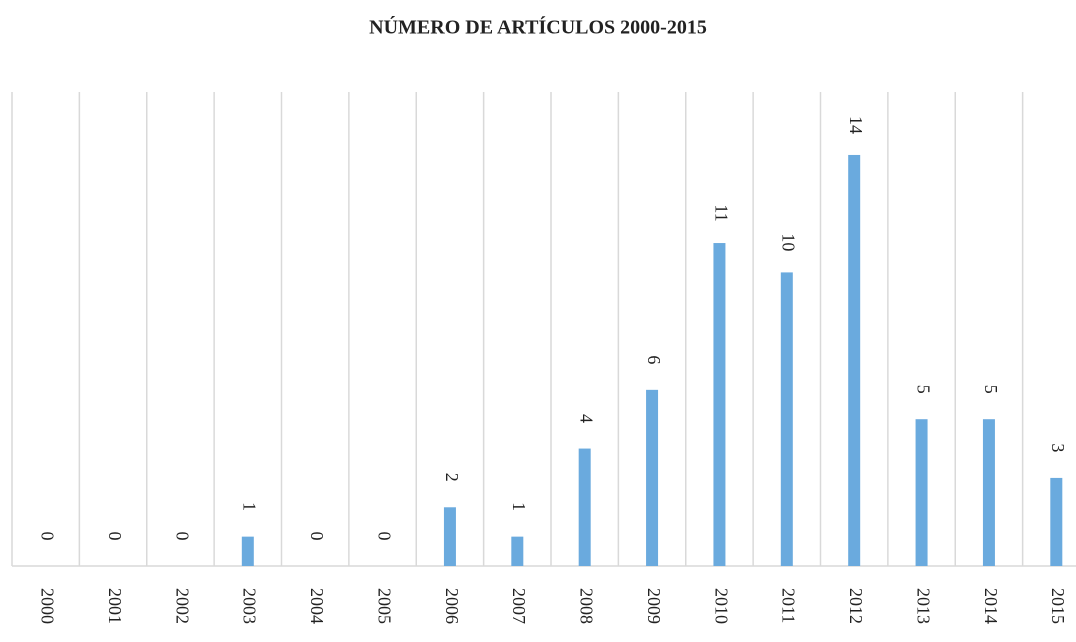 The width and height of the screenshot is (1076, 642). What do you see at coordinates (452, 606) in the screenshot?
I see `x-tick-label: 2006` at bounding box center [452, 606].